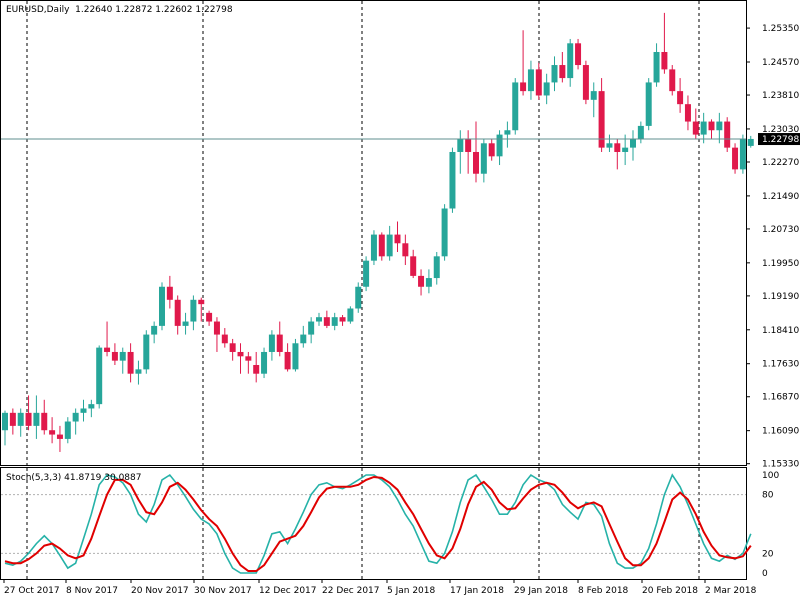  Describe the element at coordinates (92, 591) in the screenshot. I see `time-tick-label: 8 Nov 2017` at that location.